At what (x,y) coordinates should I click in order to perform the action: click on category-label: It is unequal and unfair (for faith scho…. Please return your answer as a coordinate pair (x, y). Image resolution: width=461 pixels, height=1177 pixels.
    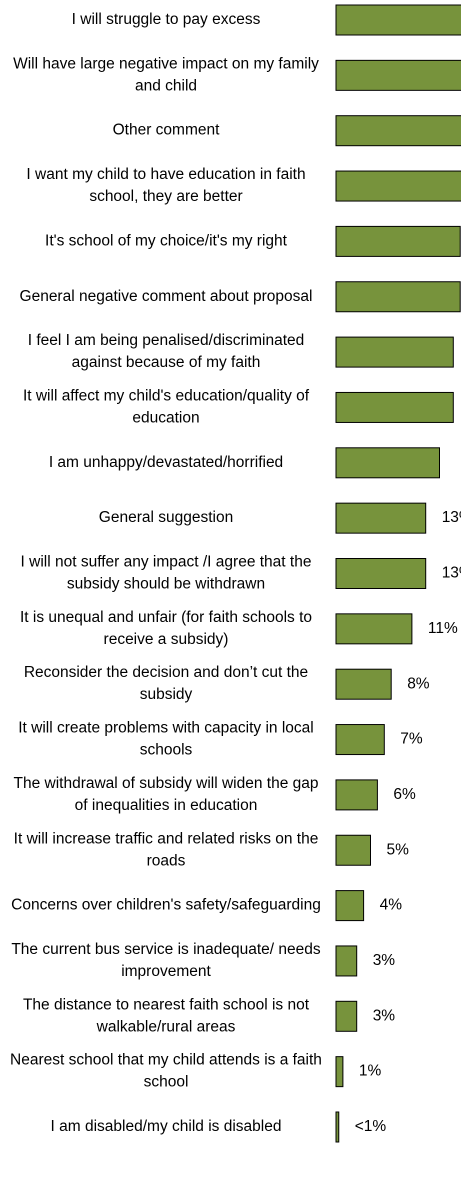
    Looking at the image, I should click on (166, 628).